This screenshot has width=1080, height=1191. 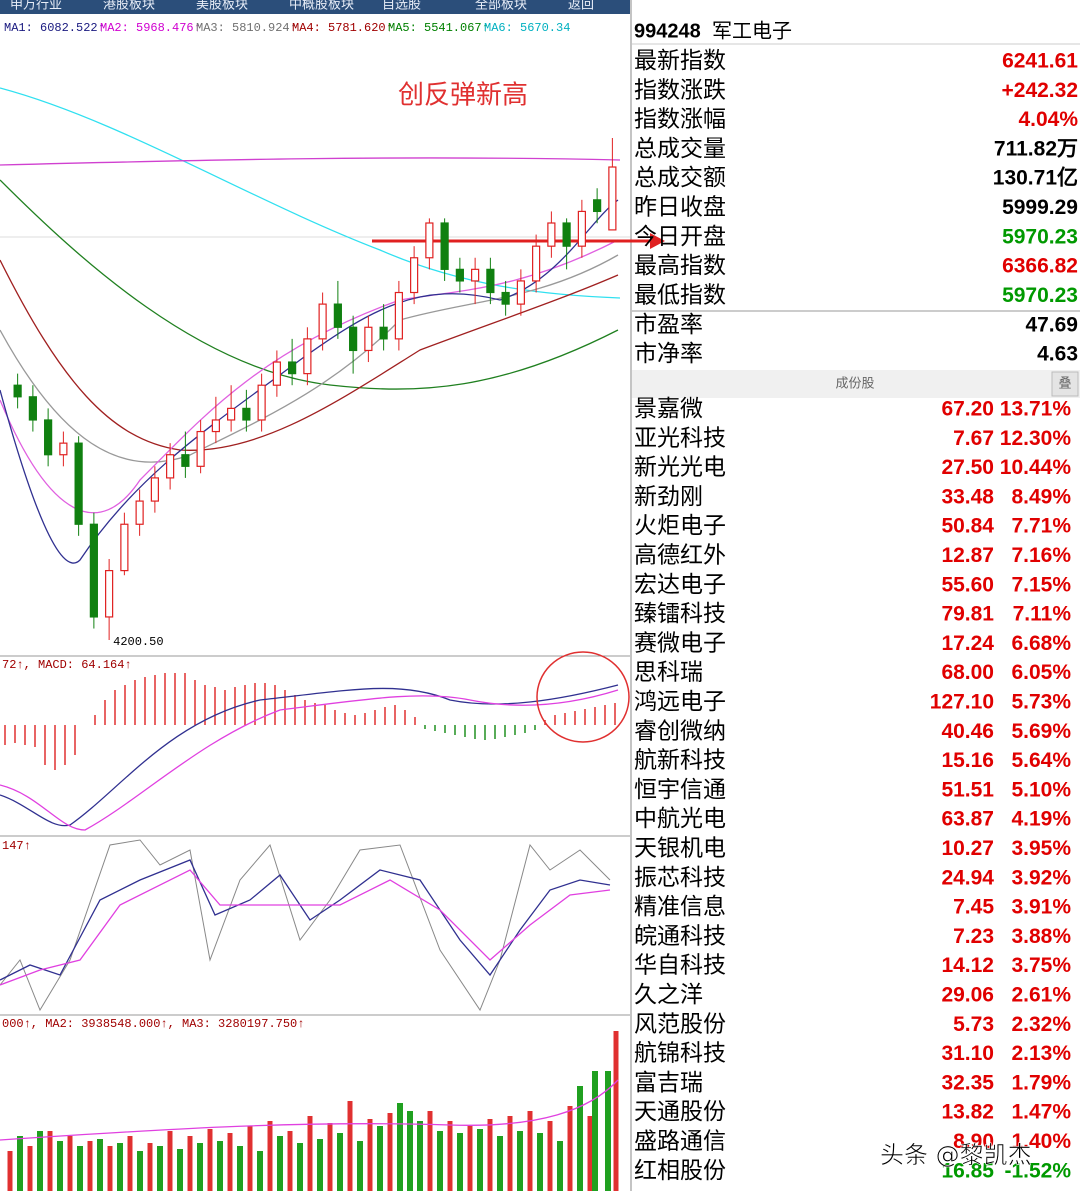 I want to click on stock-price: 127.10, so click(x=962, y=702).